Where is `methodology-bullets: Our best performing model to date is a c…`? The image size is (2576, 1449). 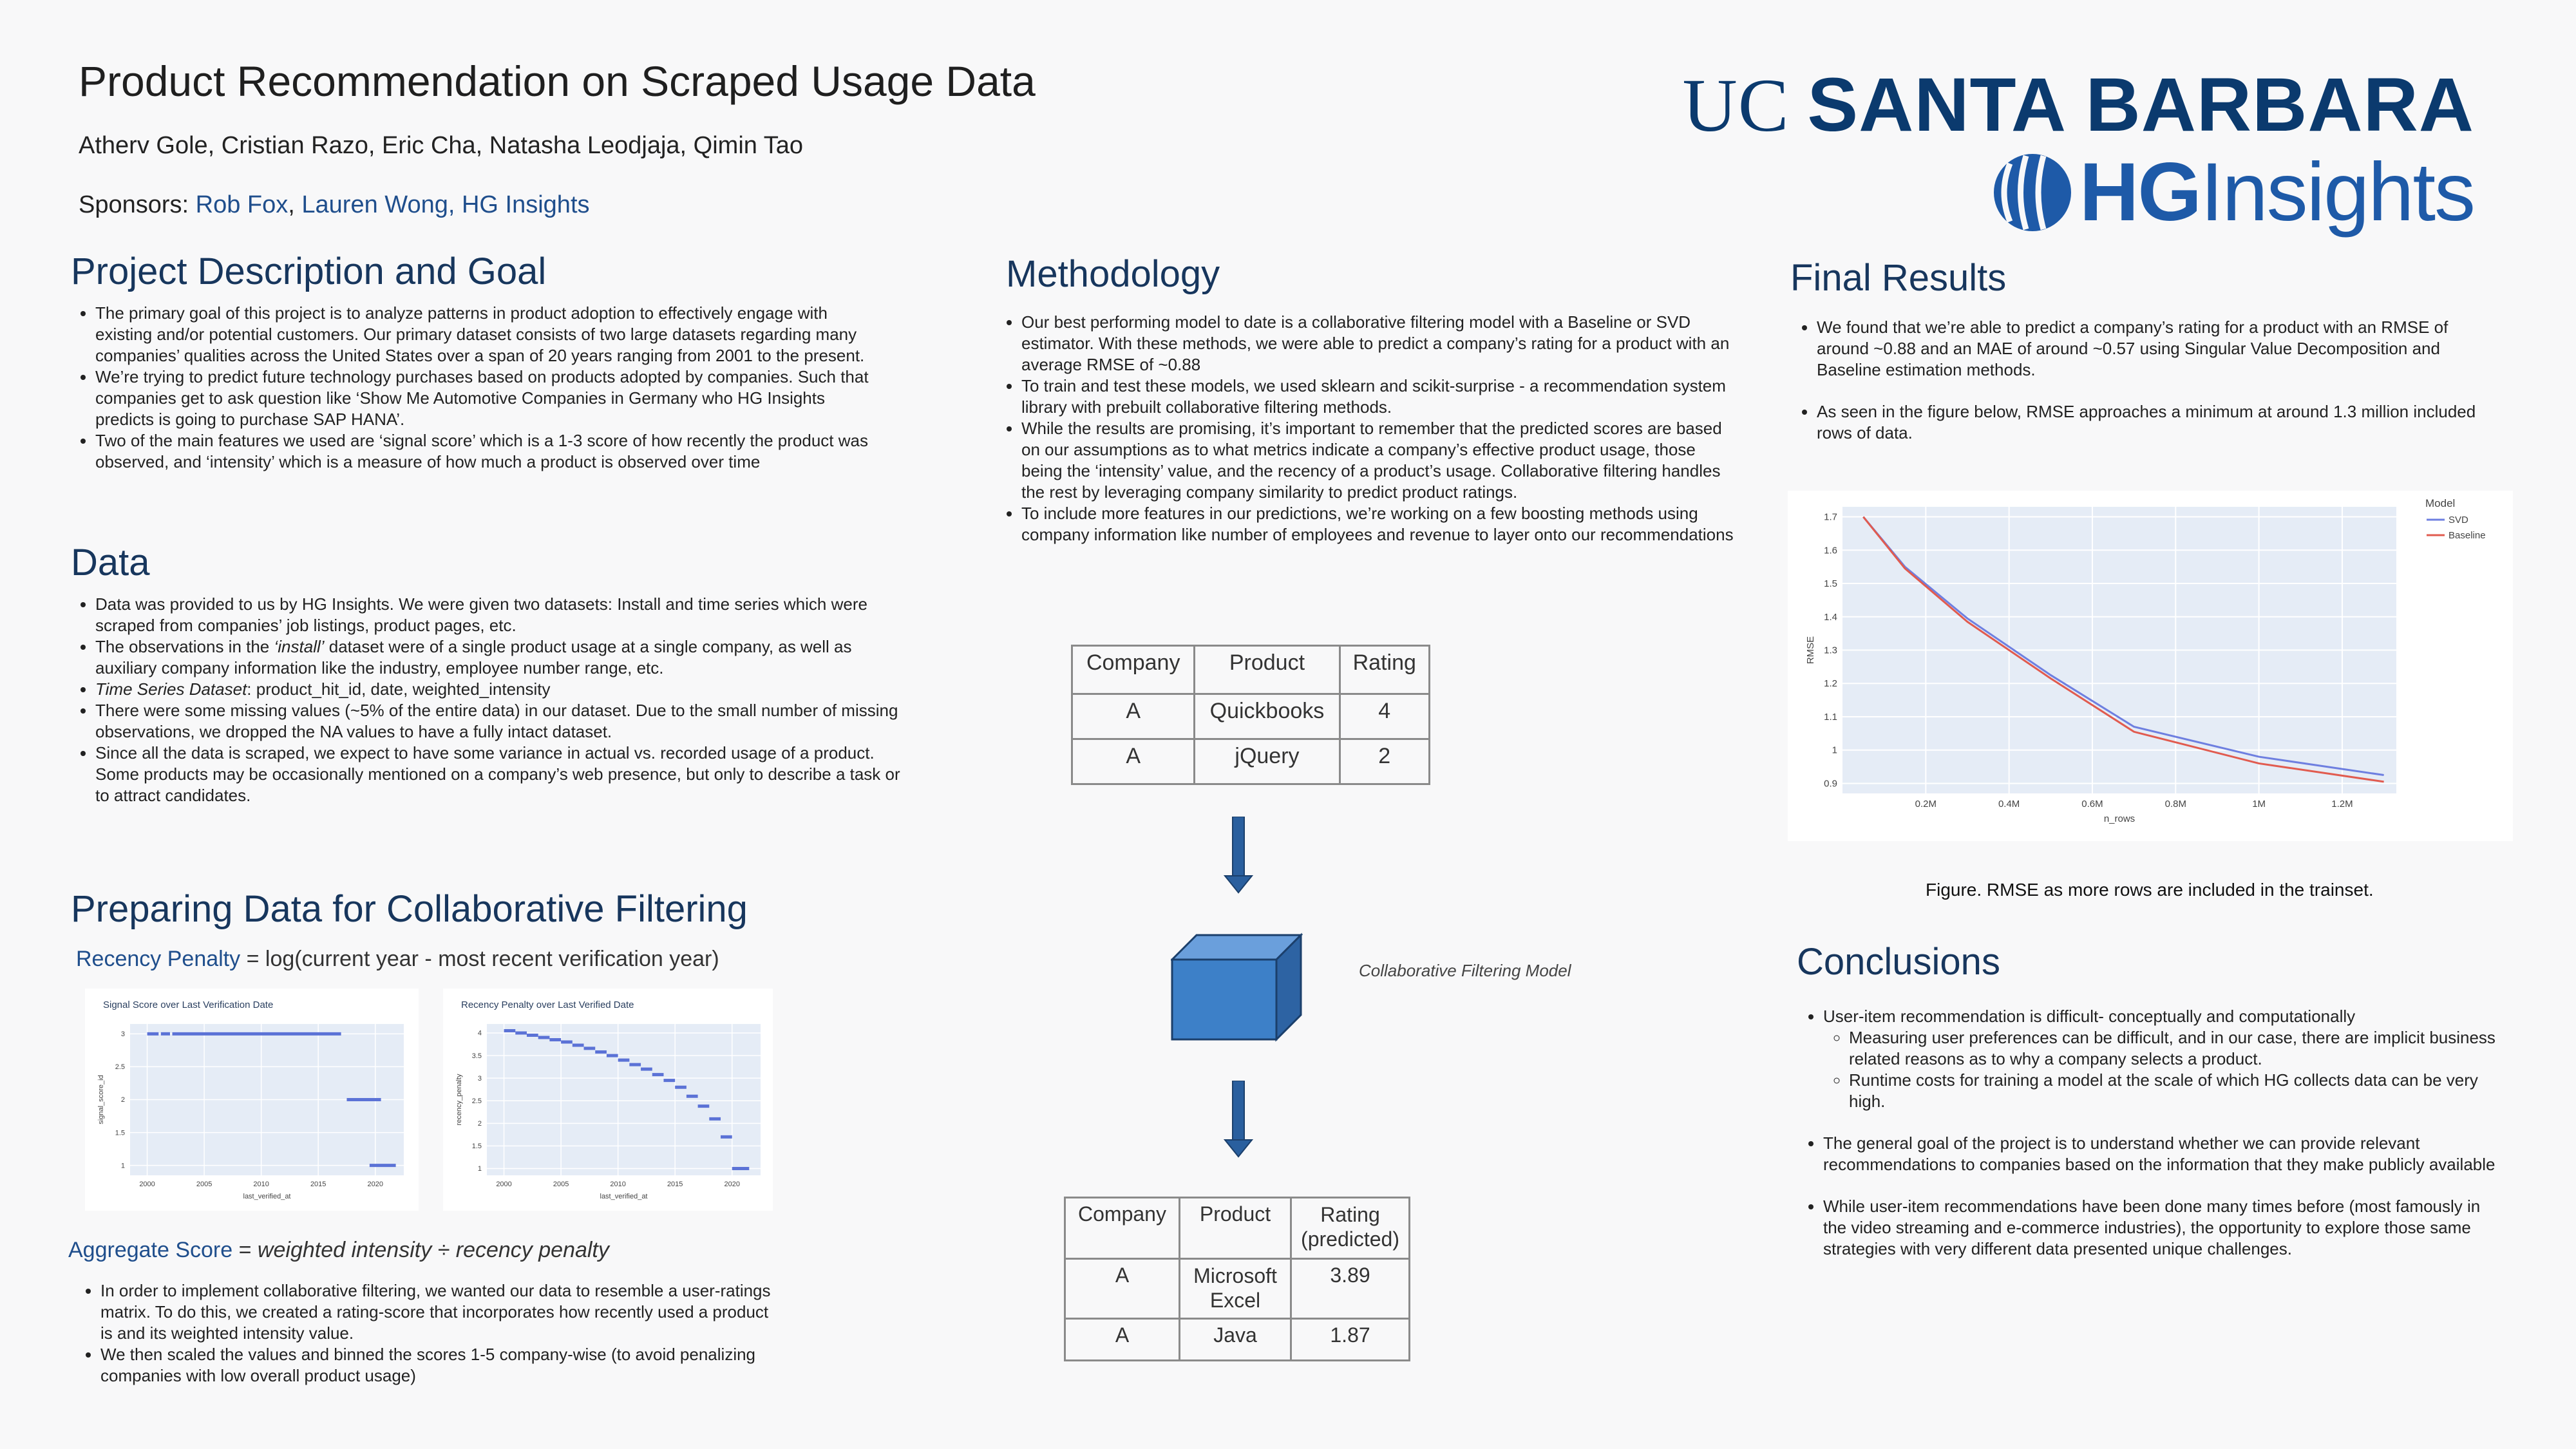
methodology-bullets: Our best performing model to date is a c… is located at coordinates (1366, 429).